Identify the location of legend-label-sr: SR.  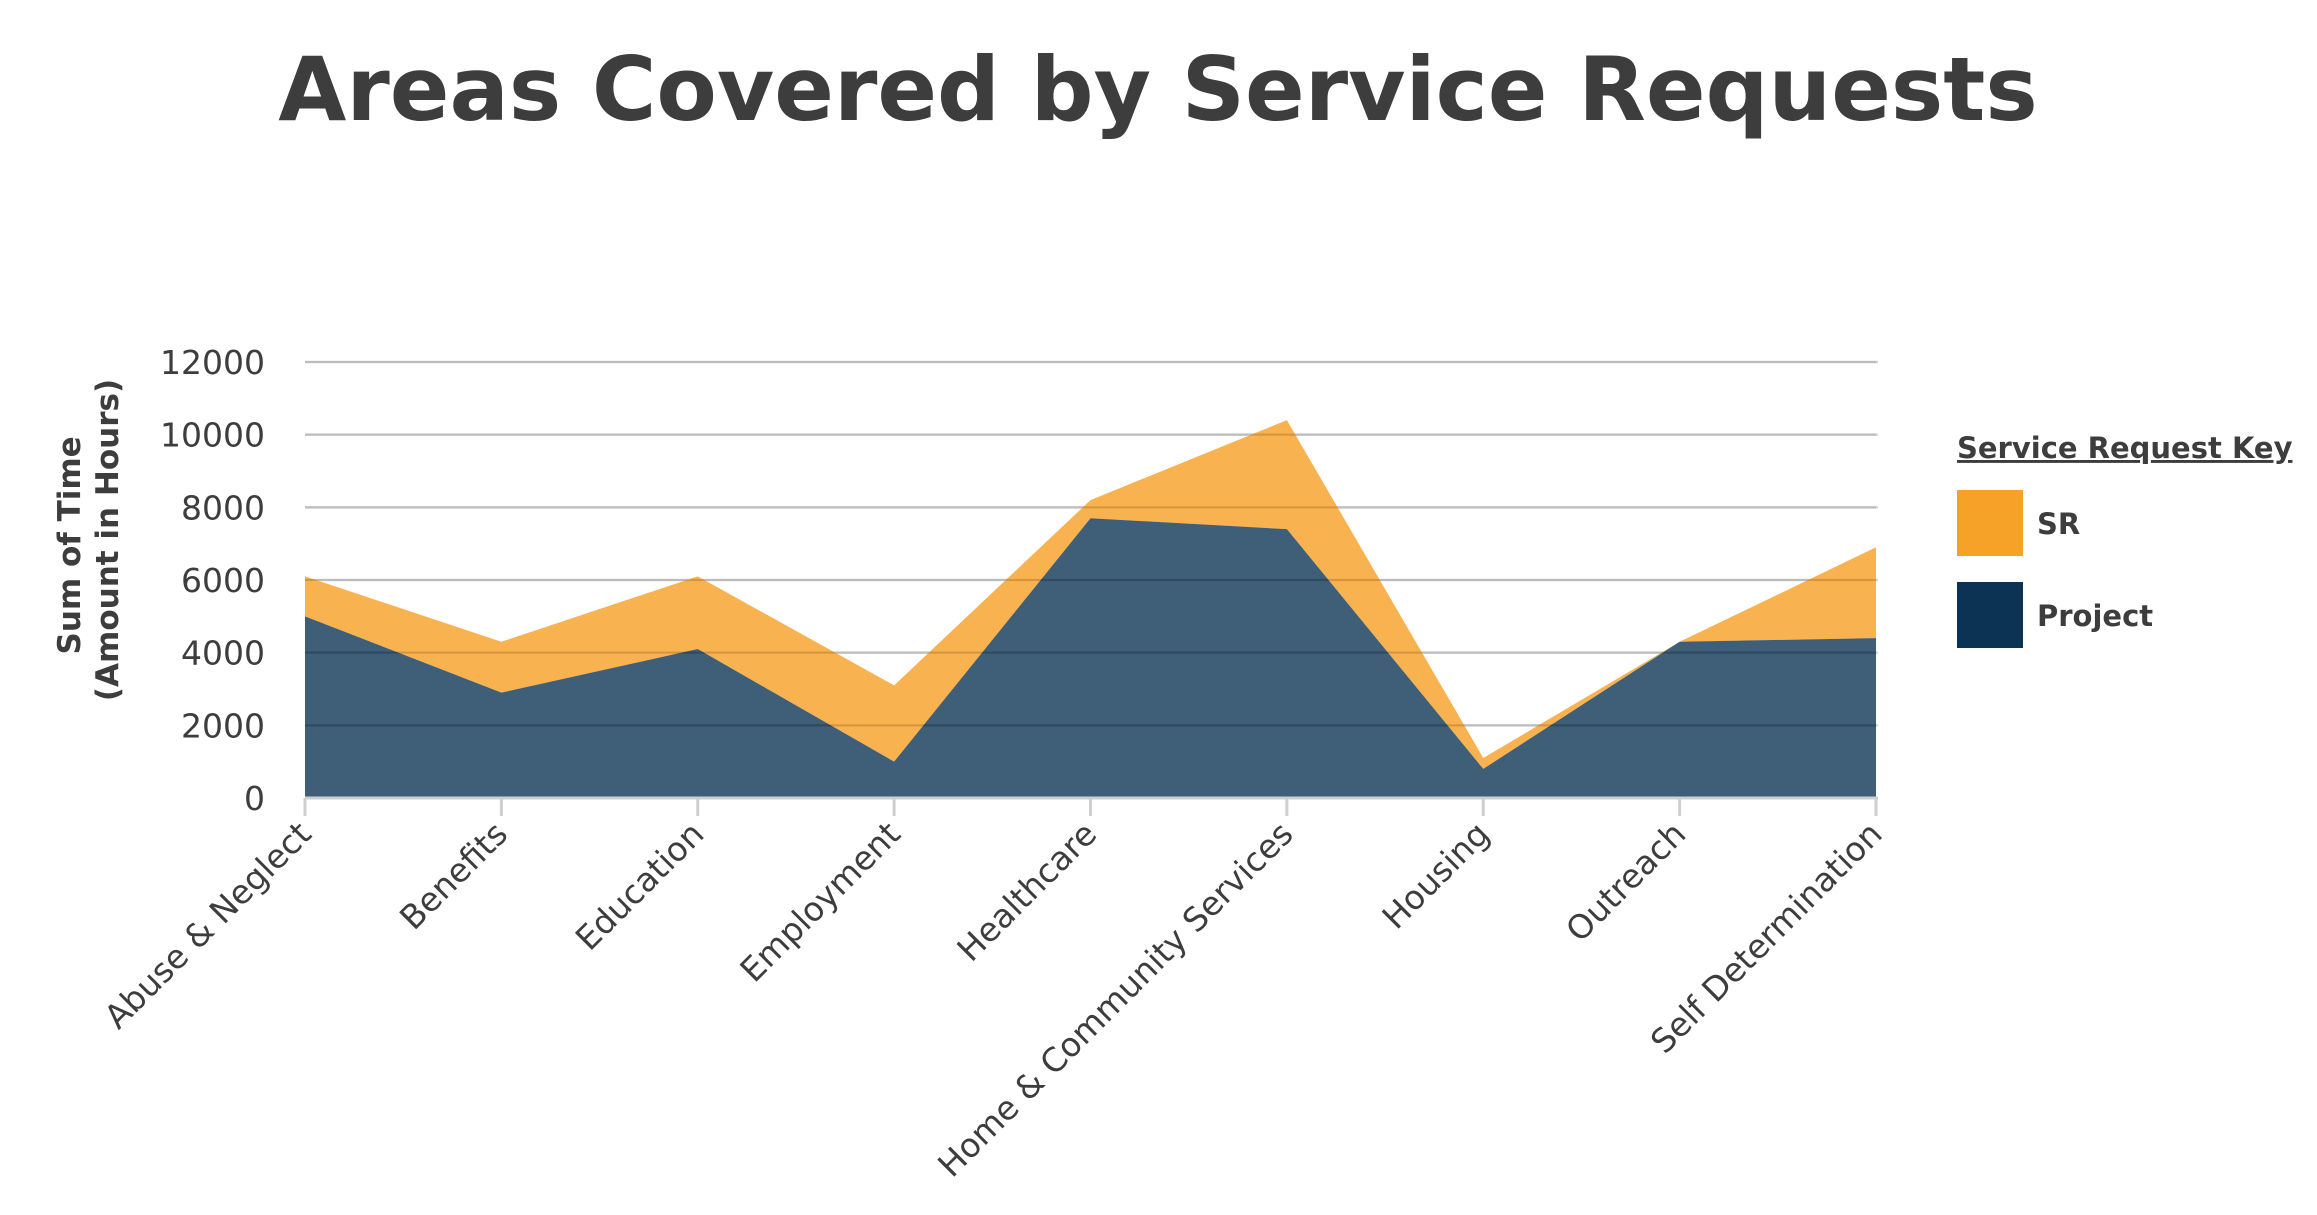
(2058, 524).